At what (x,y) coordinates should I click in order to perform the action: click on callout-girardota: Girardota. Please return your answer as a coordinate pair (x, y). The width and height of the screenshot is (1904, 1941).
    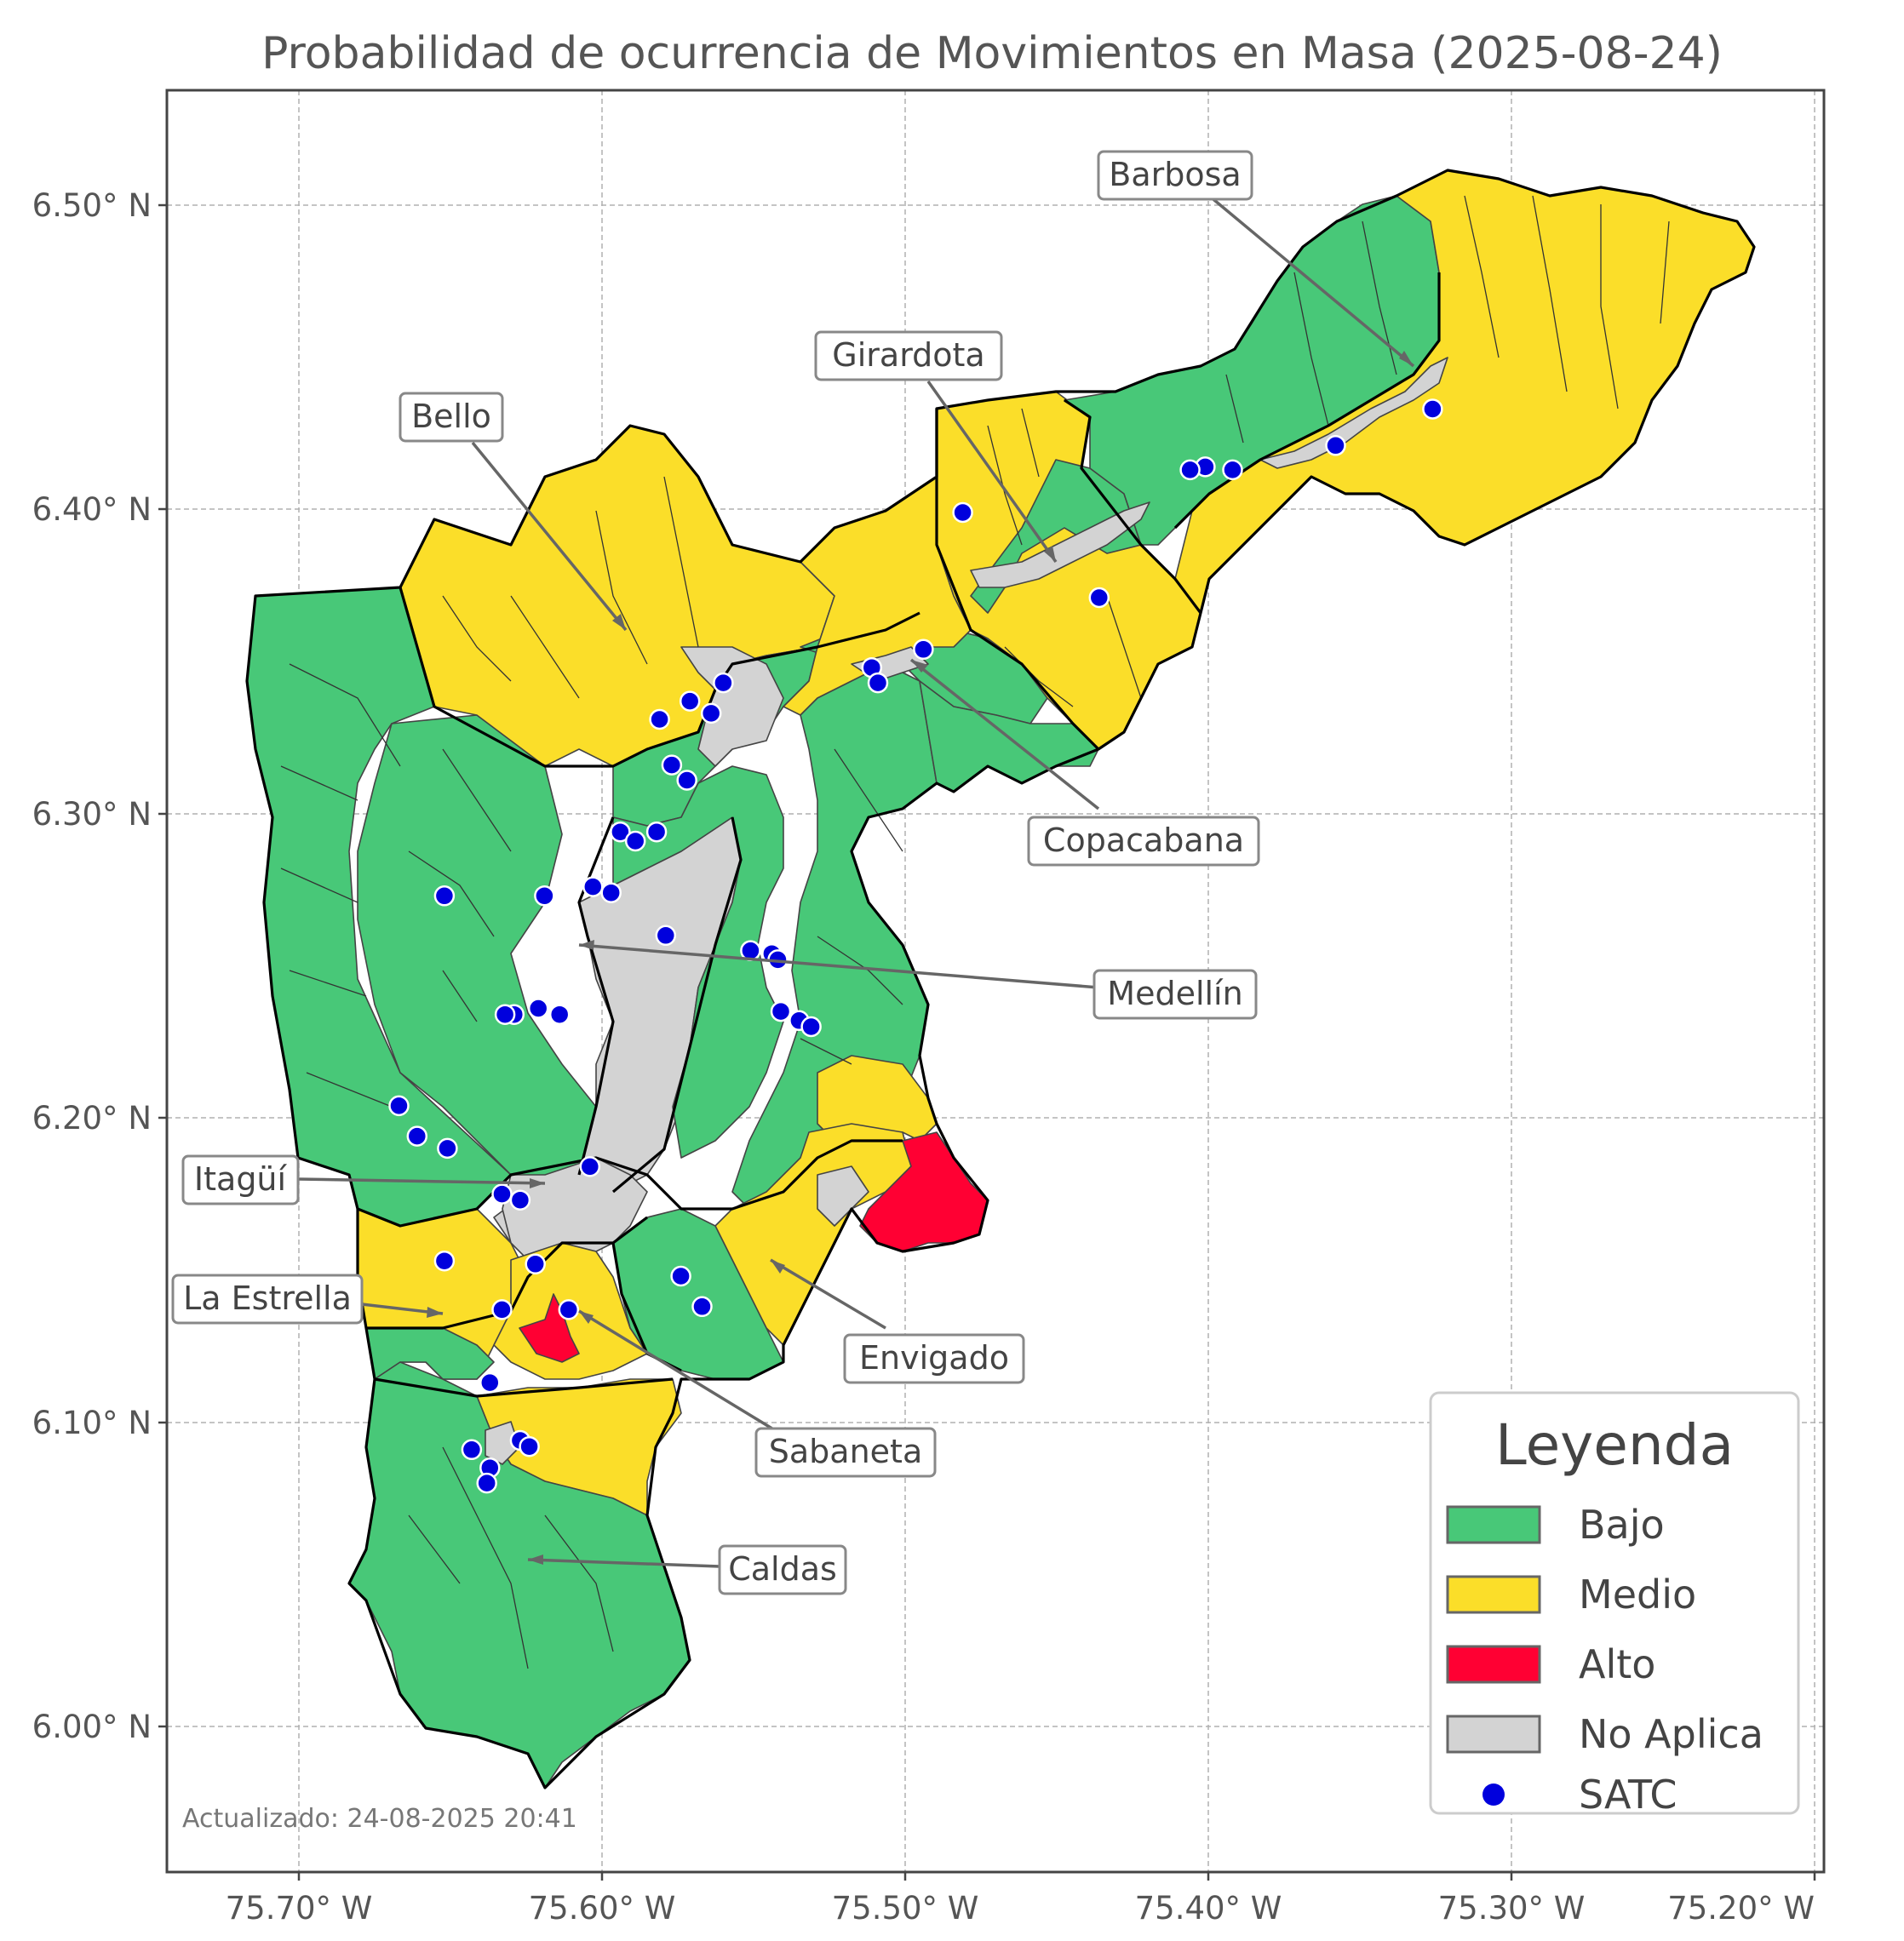
    Looking at the image, I should click on (909, 355).